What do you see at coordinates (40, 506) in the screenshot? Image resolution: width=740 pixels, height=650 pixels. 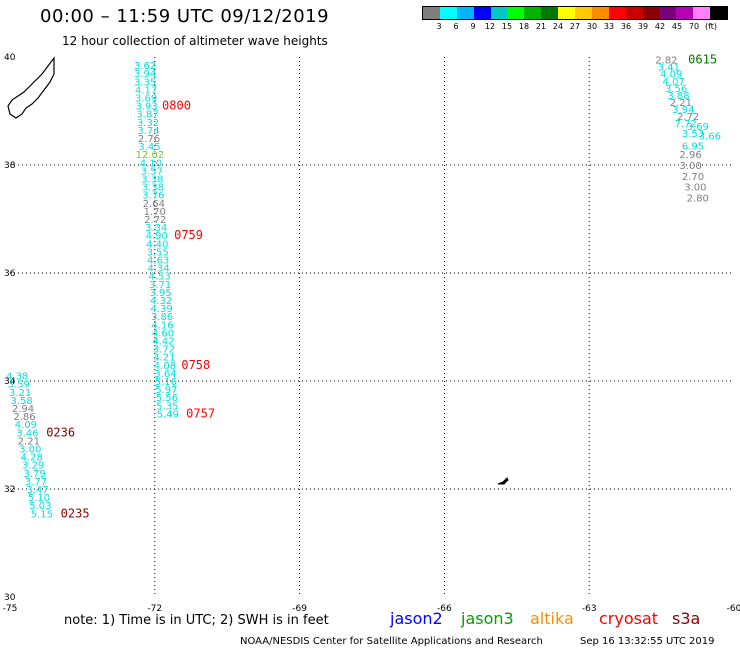 I see `swh-value: 5.03` at bounding box center [40, 506].